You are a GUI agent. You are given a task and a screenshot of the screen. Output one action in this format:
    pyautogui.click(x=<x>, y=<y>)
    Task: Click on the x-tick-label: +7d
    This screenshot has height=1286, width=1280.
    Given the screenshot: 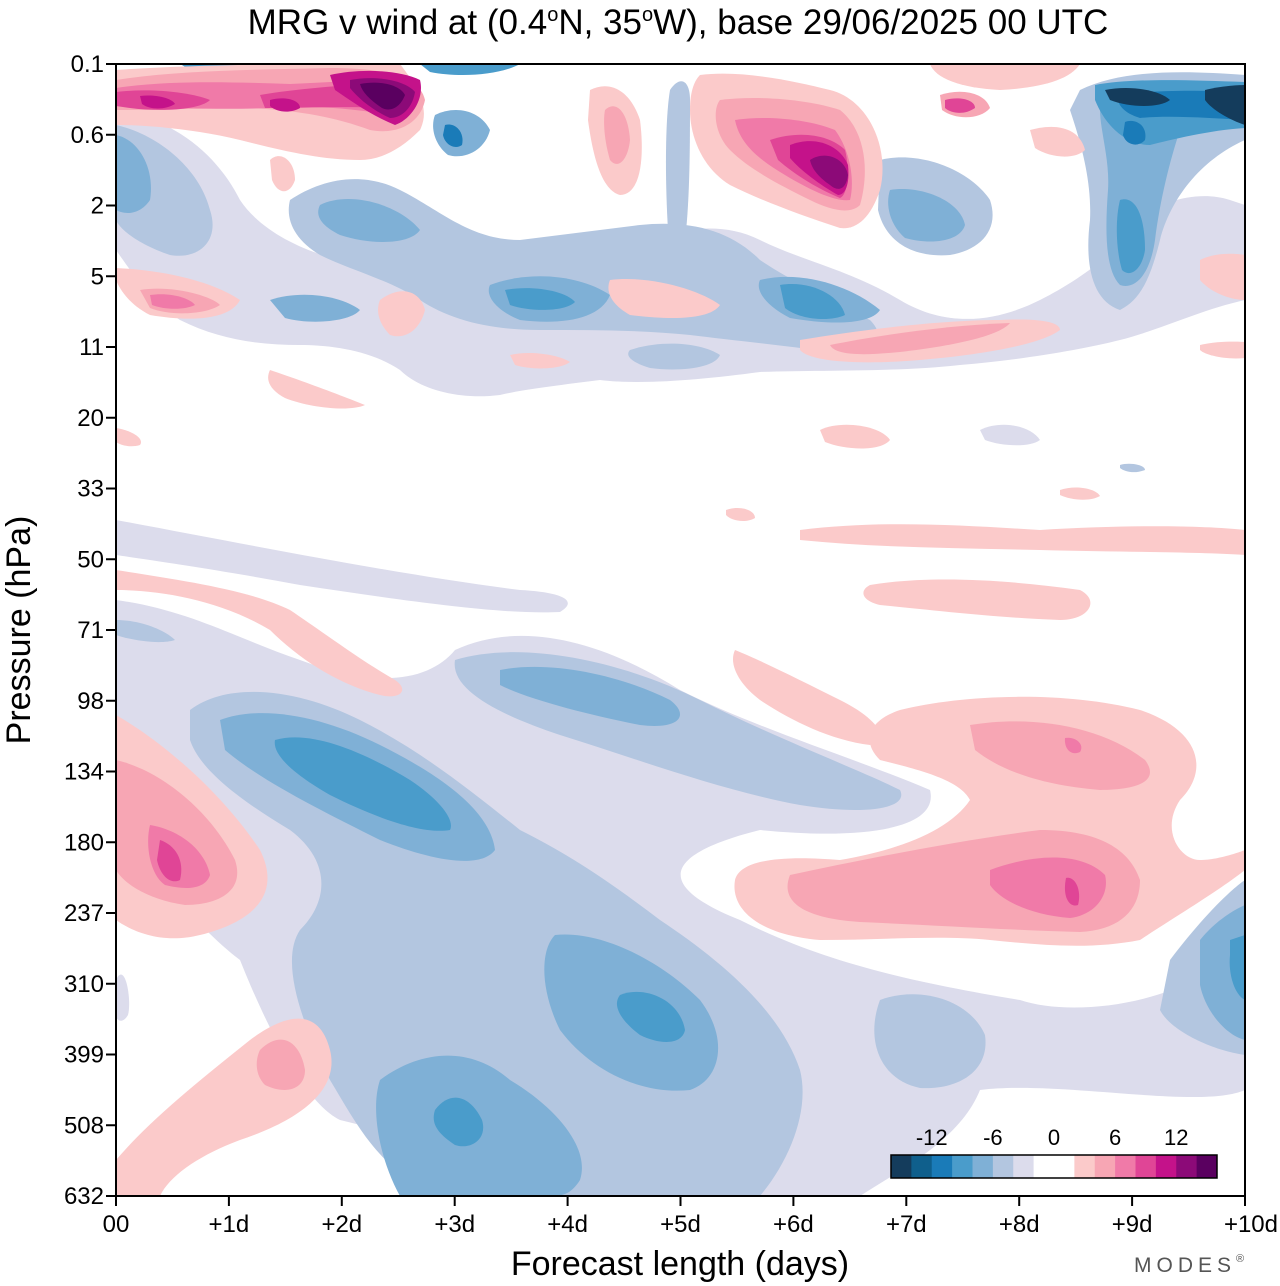 What is the action you would take?
    pyautogui.click(x=906, y=1224)
    